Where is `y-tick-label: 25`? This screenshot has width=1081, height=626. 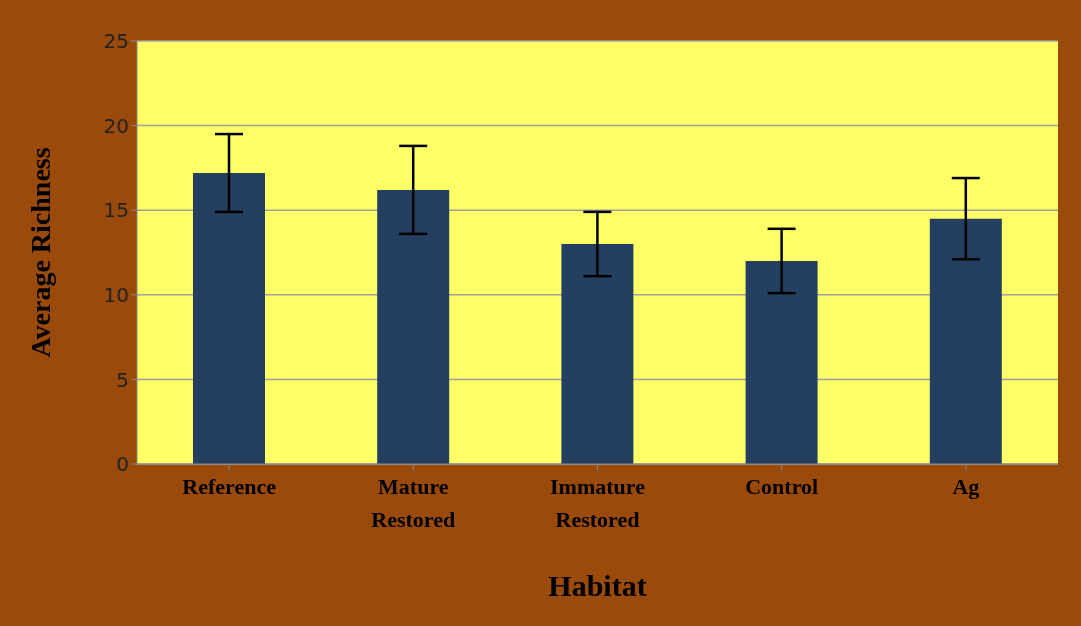
y-tick-label: 25 is located at coordinates (116, 41).